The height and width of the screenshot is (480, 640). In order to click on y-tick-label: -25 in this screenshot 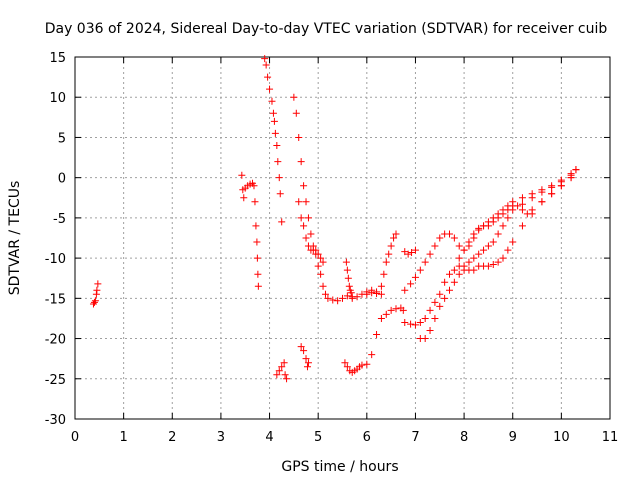, I will do `click(55, 380)`.